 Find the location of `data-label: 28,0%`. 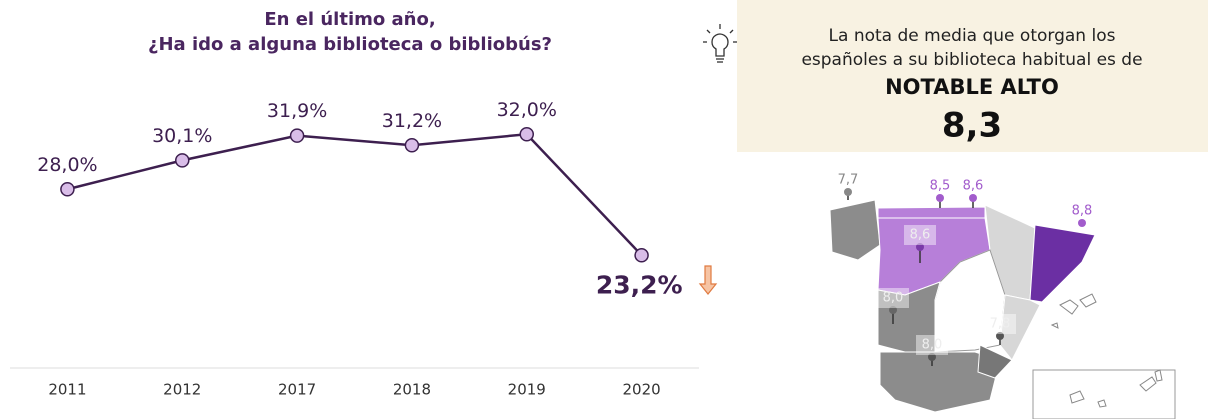

data-label: 28,0% is located at coordinates (67, 165).